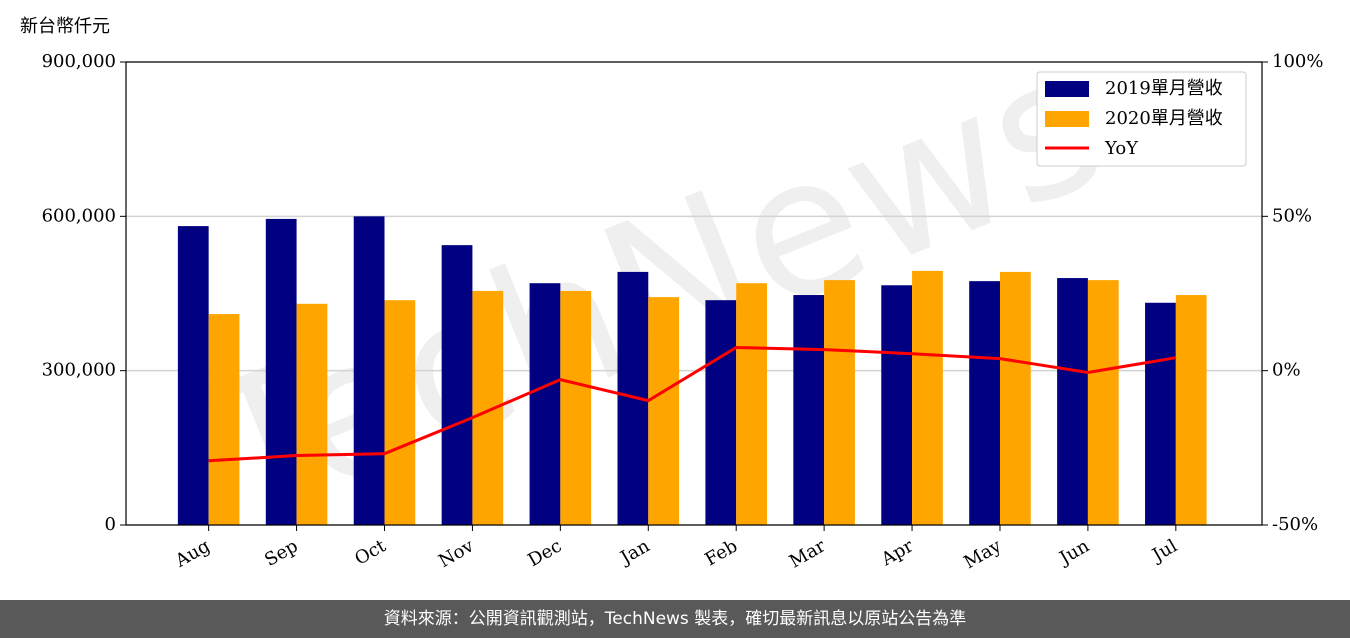 The width and height of the screenshot is (1350, 638). I want to click on y2-tick-label: 50%, so click(1292, 215).